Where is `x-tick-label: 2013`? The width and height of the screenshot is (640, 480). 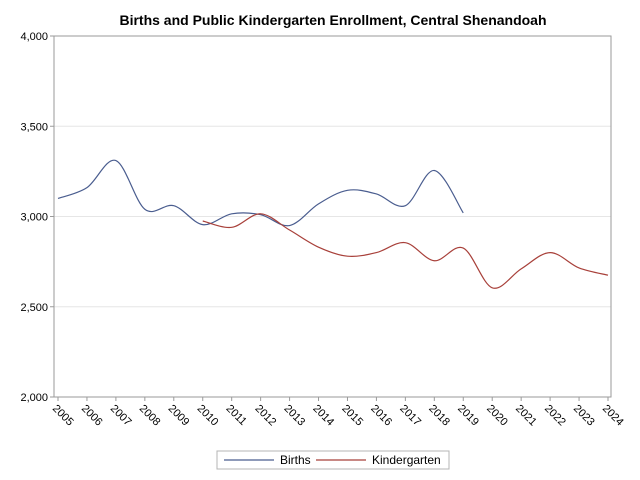
x-tick-label: 2013 is located at coordinates (294, 416).